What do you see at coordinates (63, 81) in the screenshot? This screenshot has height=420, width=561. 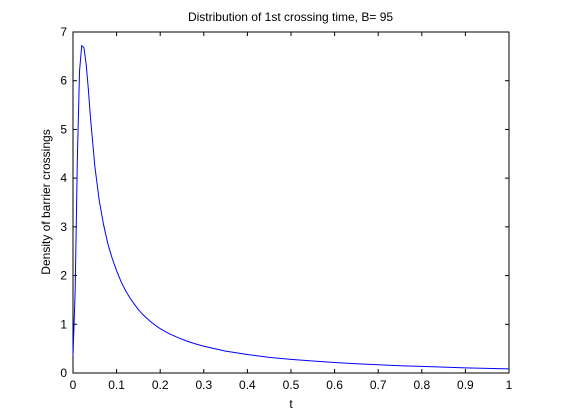 I see `y-tick-label: 6` at bounding box center [63, 81].